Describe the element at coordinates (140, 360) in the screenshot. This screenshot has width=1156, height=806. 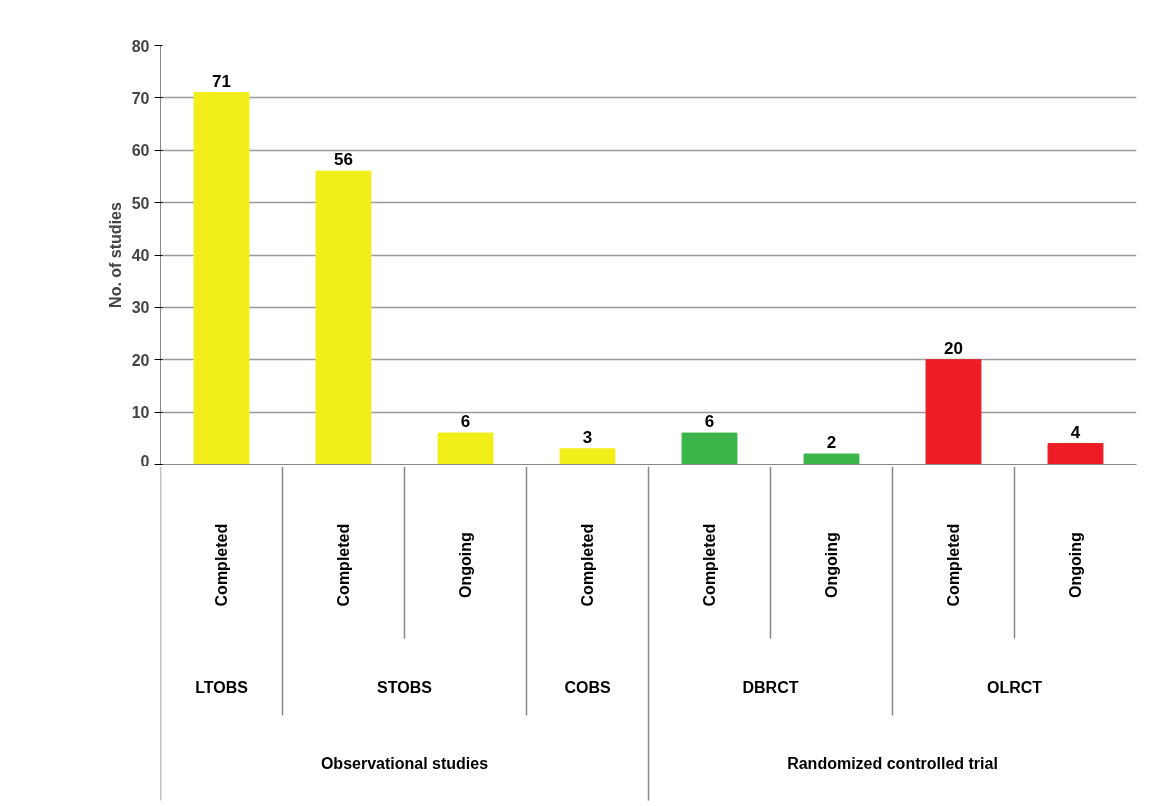
I see `y-tick-label: 20` at that location.